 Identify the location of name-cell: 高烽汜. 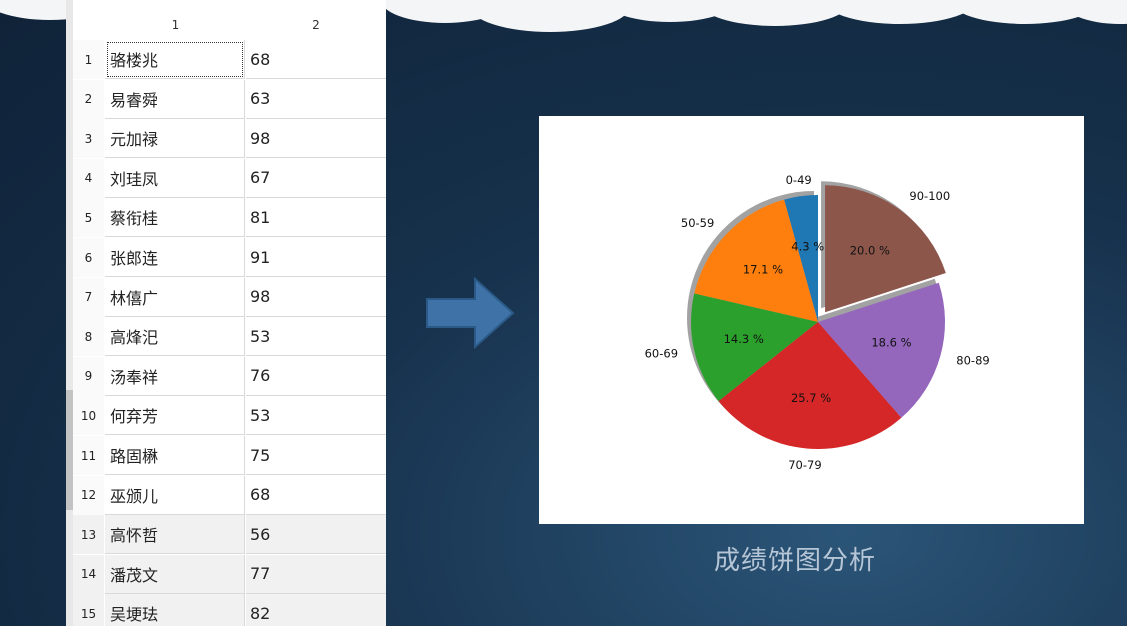
(175, 337).